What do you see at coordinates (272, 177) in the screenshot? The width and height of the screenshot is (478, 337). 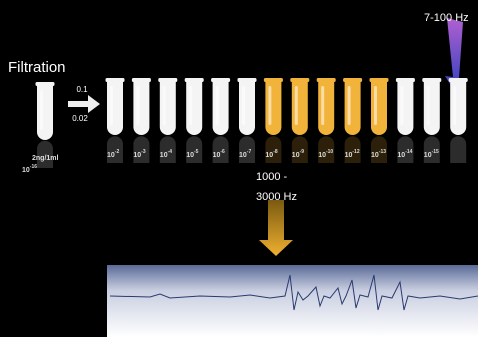 I see `high-band-line1: 1000 -` at bounding box center [272, 177].